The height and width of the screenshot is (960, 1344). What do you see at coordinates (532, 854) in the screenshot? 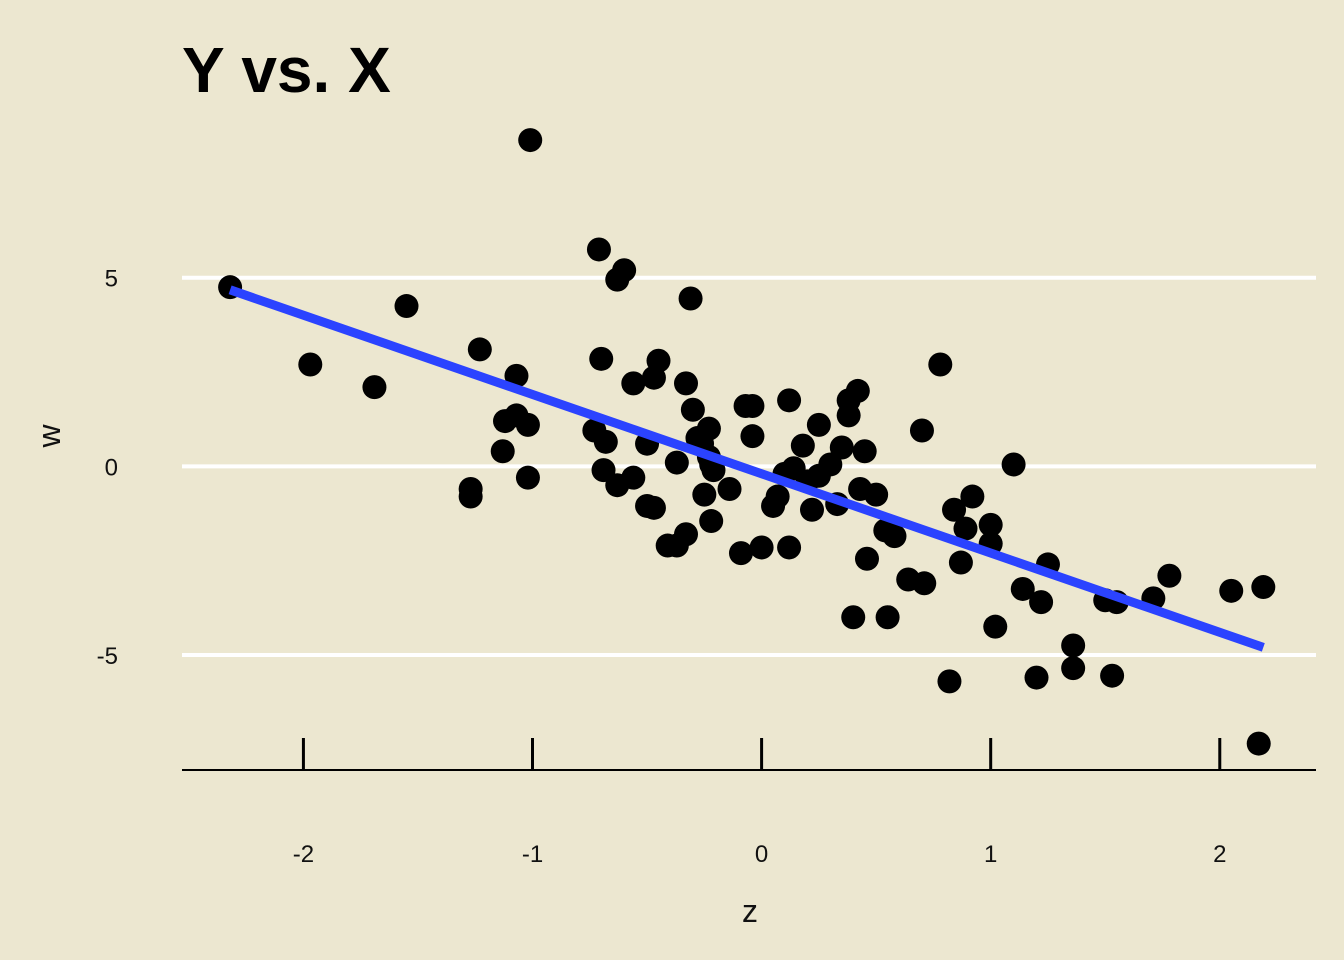
I see `x-tick-label: -1` at bounding box center [532, 854].